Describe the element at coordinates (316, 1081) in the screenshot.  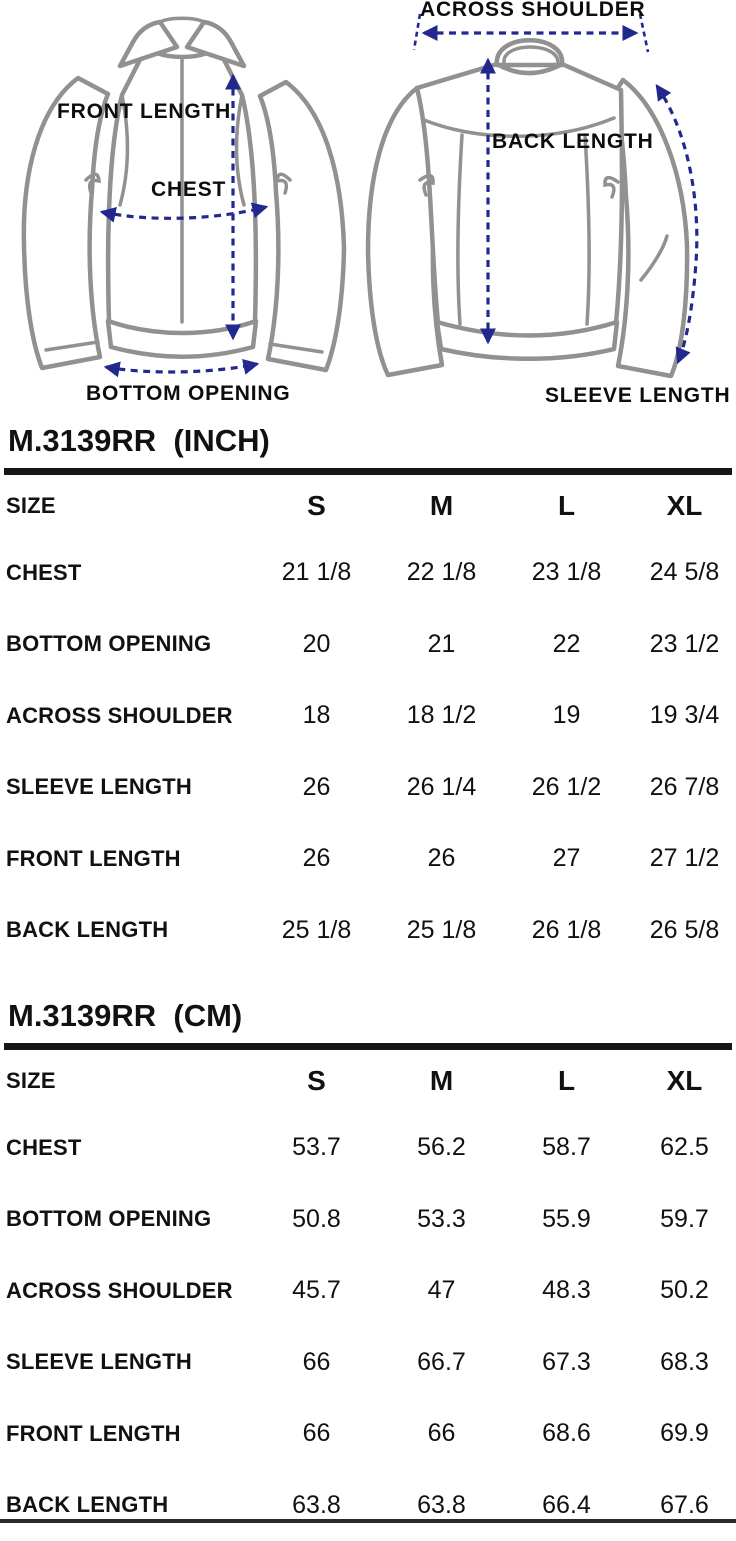
I see `column-header-s: S` at that location.